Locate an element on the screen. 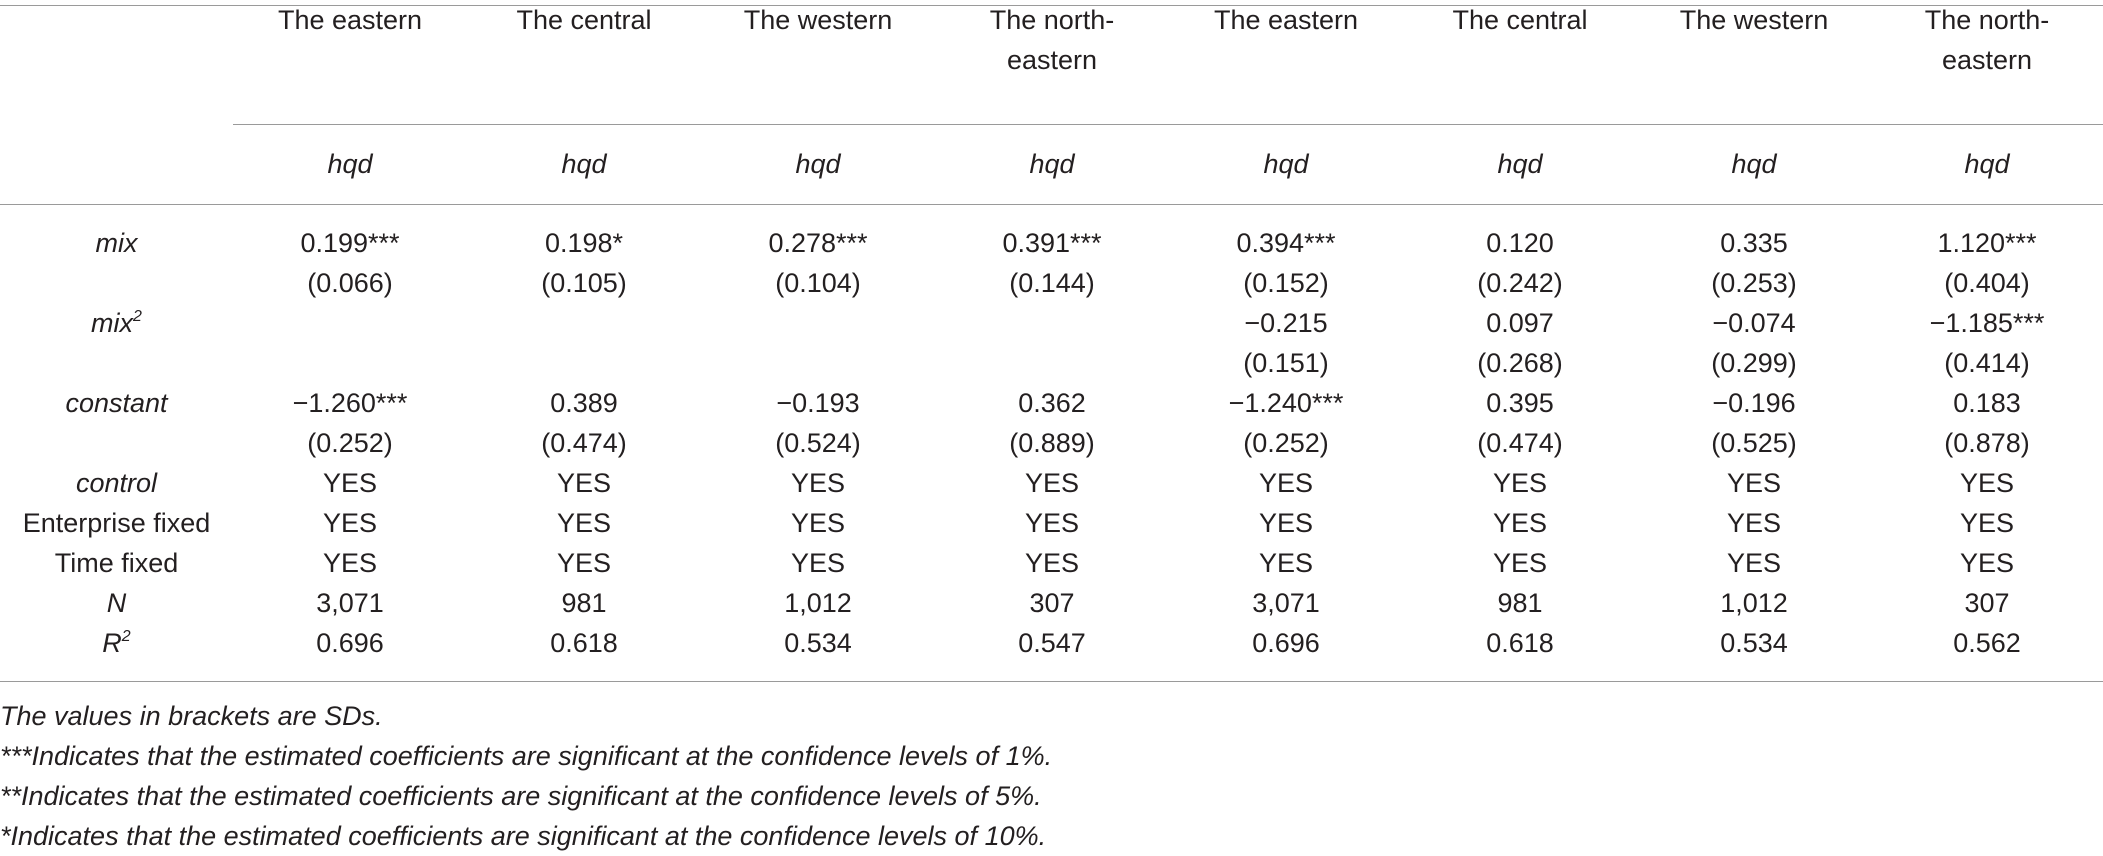 The width and height of the screenshot is (2103, 856). column-header-line: The central is located at coordinates (584, 20).